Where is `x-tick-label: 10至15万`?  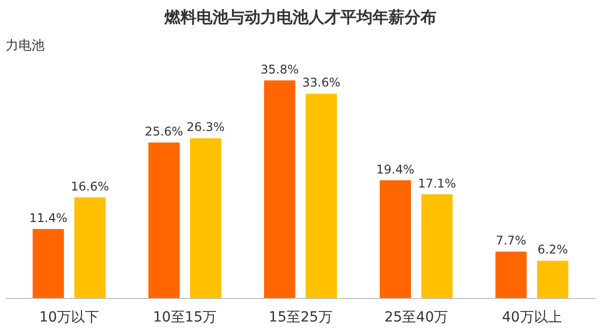 x-tick-label: 10至15万 is located at coordinates (185, 318).